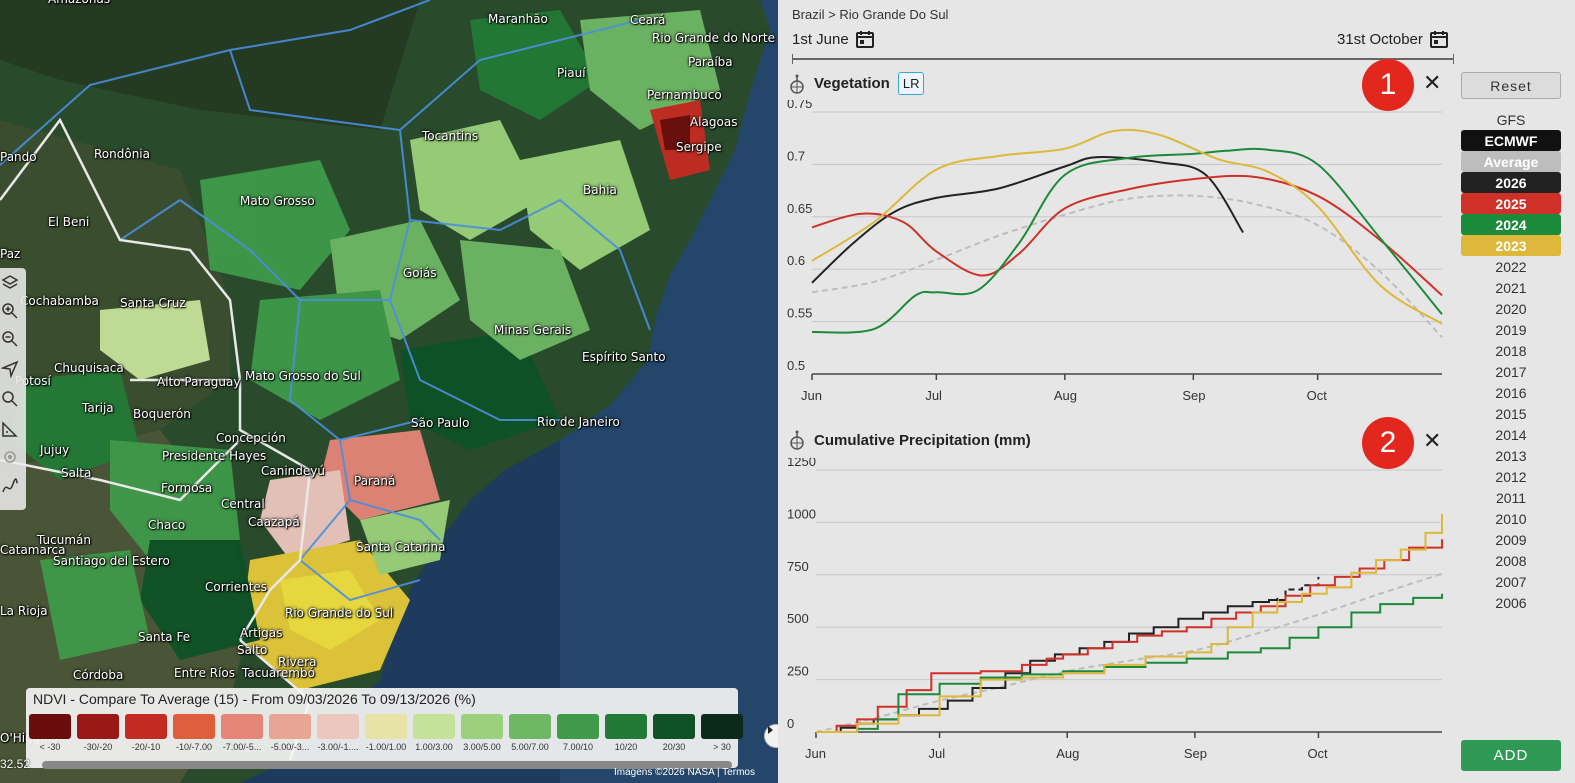 This screenshot has width=1575, height=783. Describe the element at coordinates (420, 273) in the screenshot. I see `map-place-label: Goiás` at that location.